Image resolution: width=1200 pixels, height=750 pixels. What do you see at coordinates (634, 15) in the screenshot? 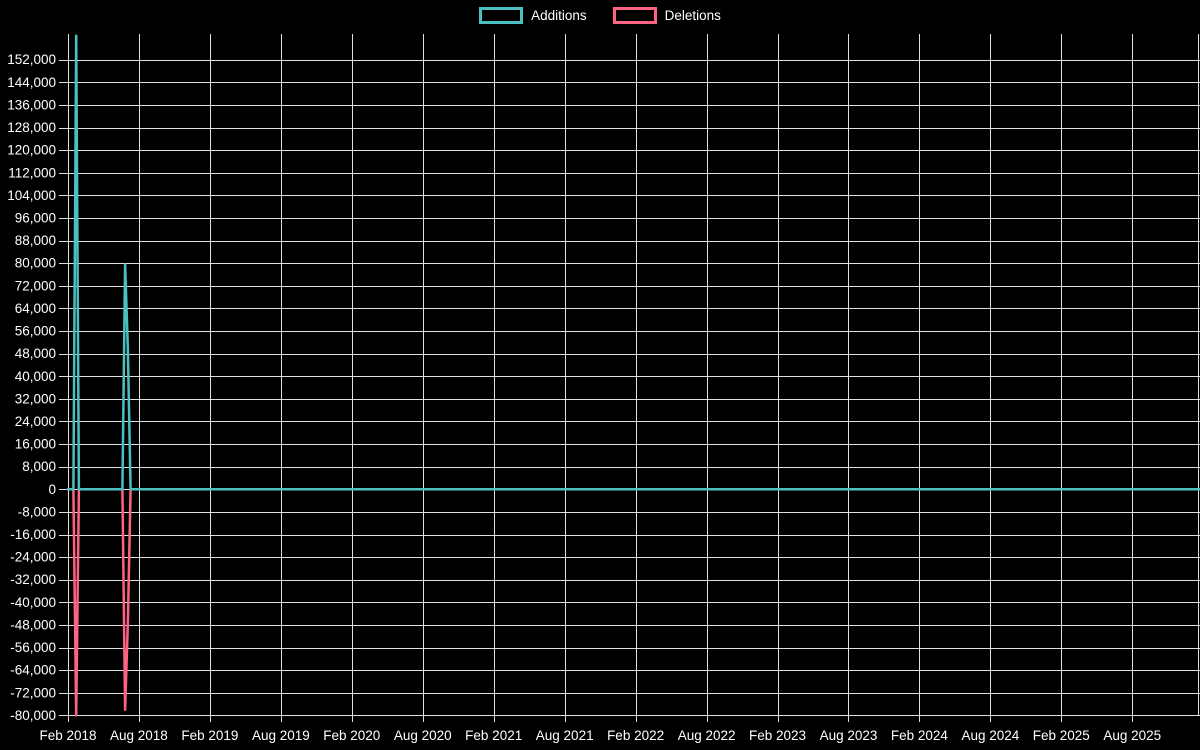
I see `deletions-swatch-icon` at bounding box center [634, 15].